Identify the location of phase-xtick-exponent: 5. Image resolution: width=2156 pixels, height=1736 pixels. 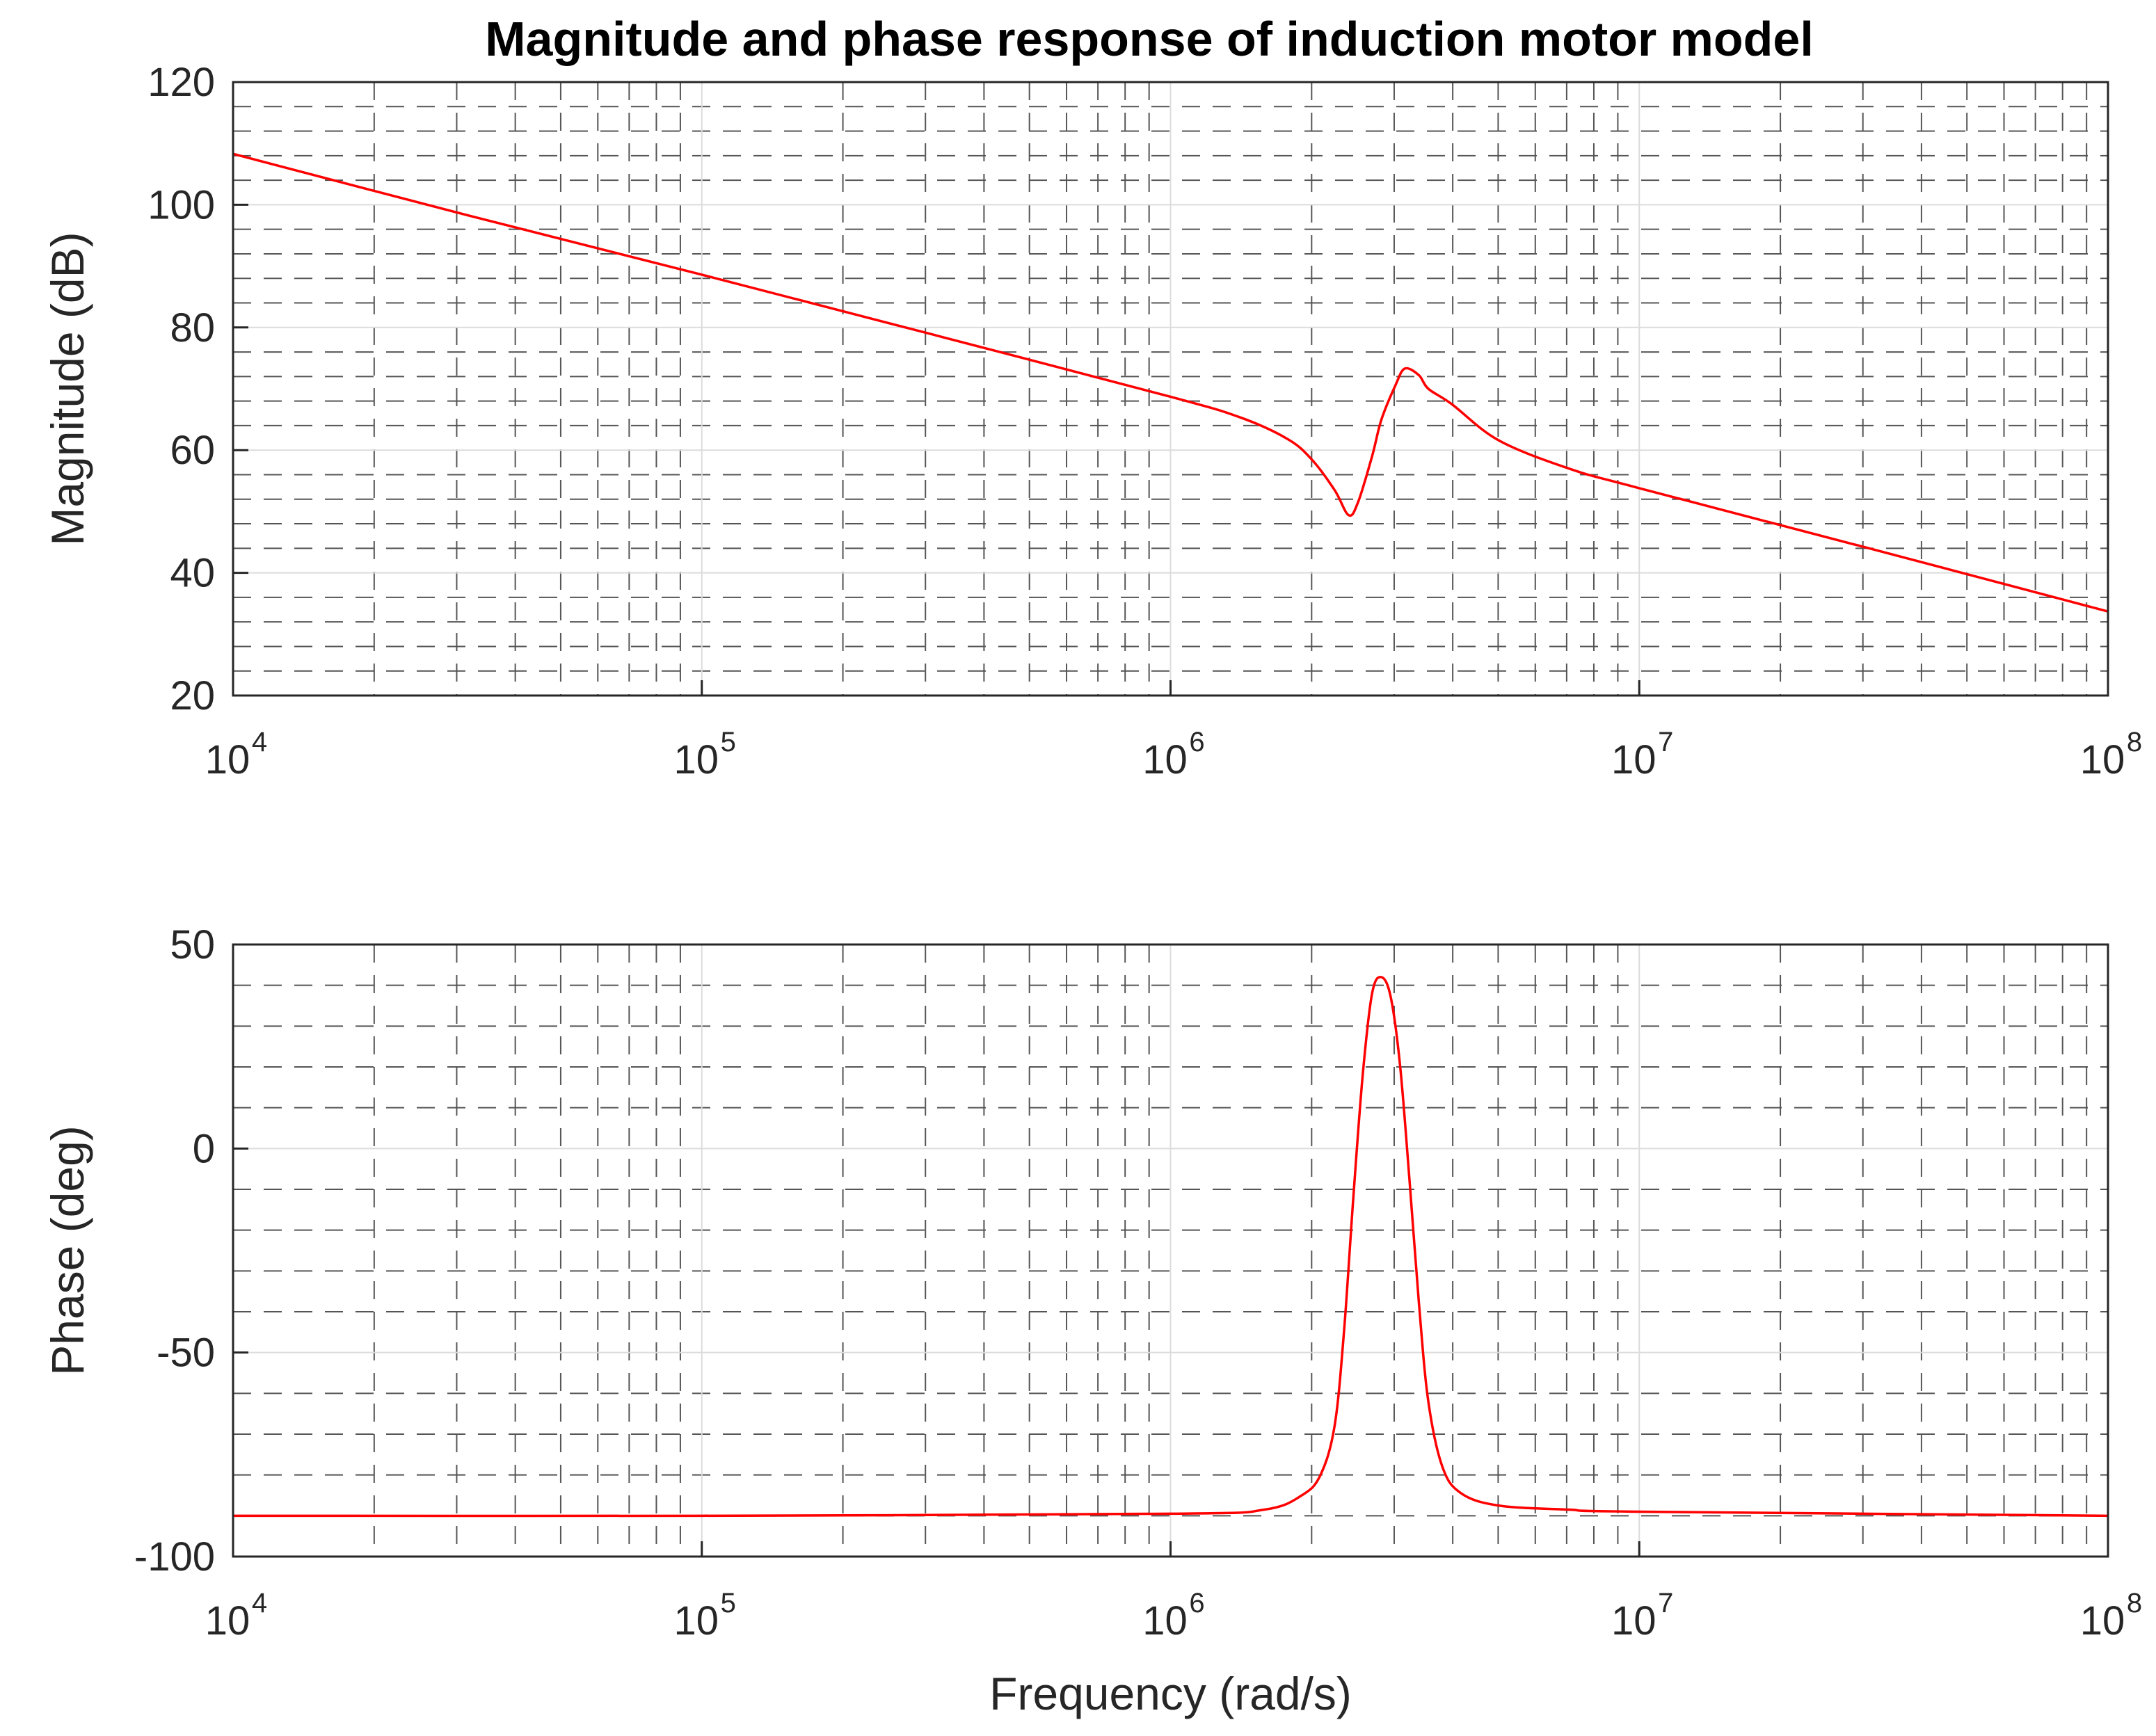
(728, 1603).